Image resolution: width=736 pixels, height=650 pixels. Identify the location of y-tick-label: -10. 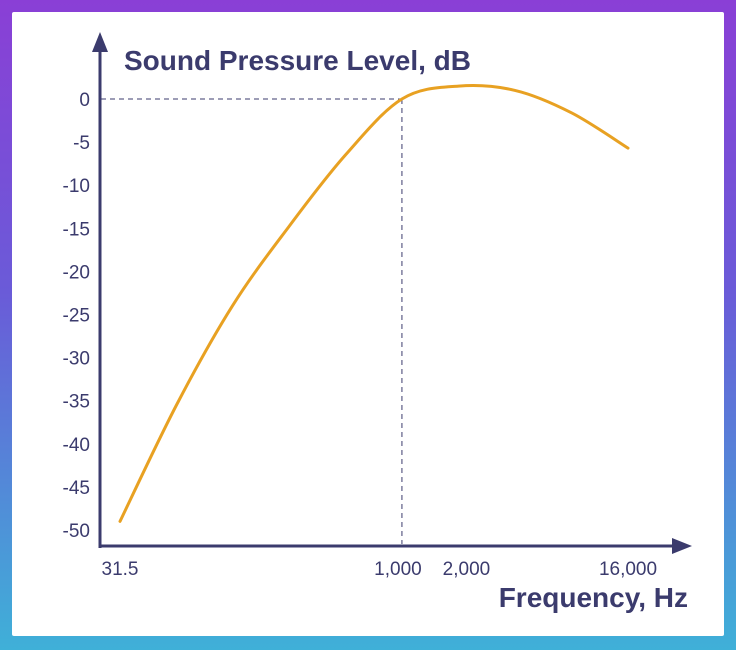
(76, 186).